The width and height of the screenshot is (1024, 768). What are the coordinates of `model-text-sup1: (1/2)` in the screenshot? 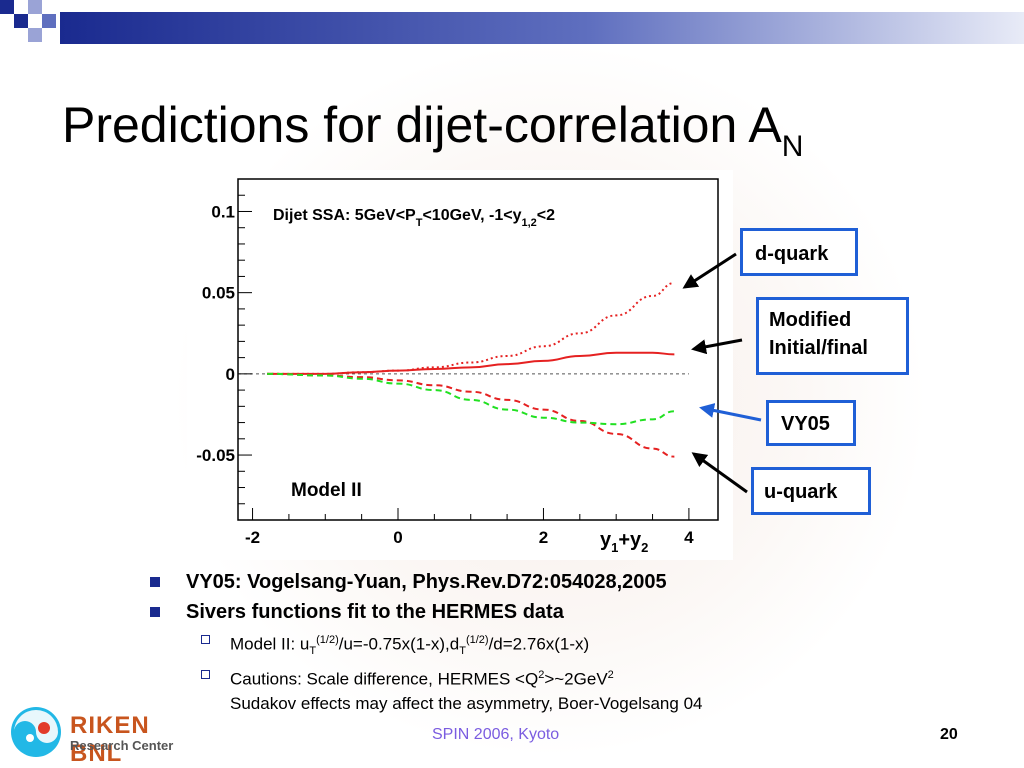 It's located at (327, 640).